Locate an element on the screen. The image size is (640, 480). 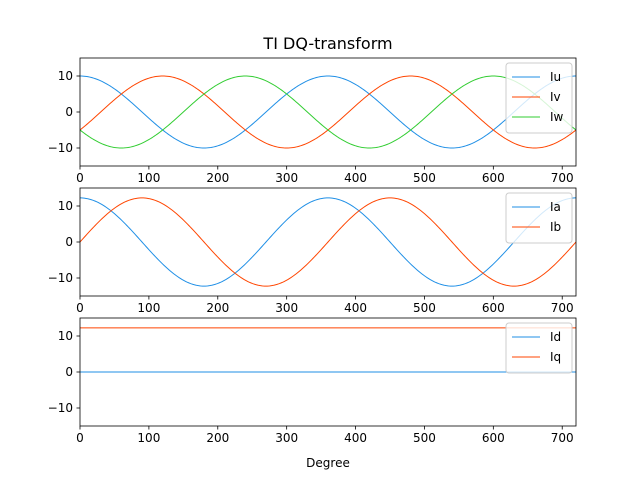
x-axis-label: Degree is located at coordinates (328, 463).